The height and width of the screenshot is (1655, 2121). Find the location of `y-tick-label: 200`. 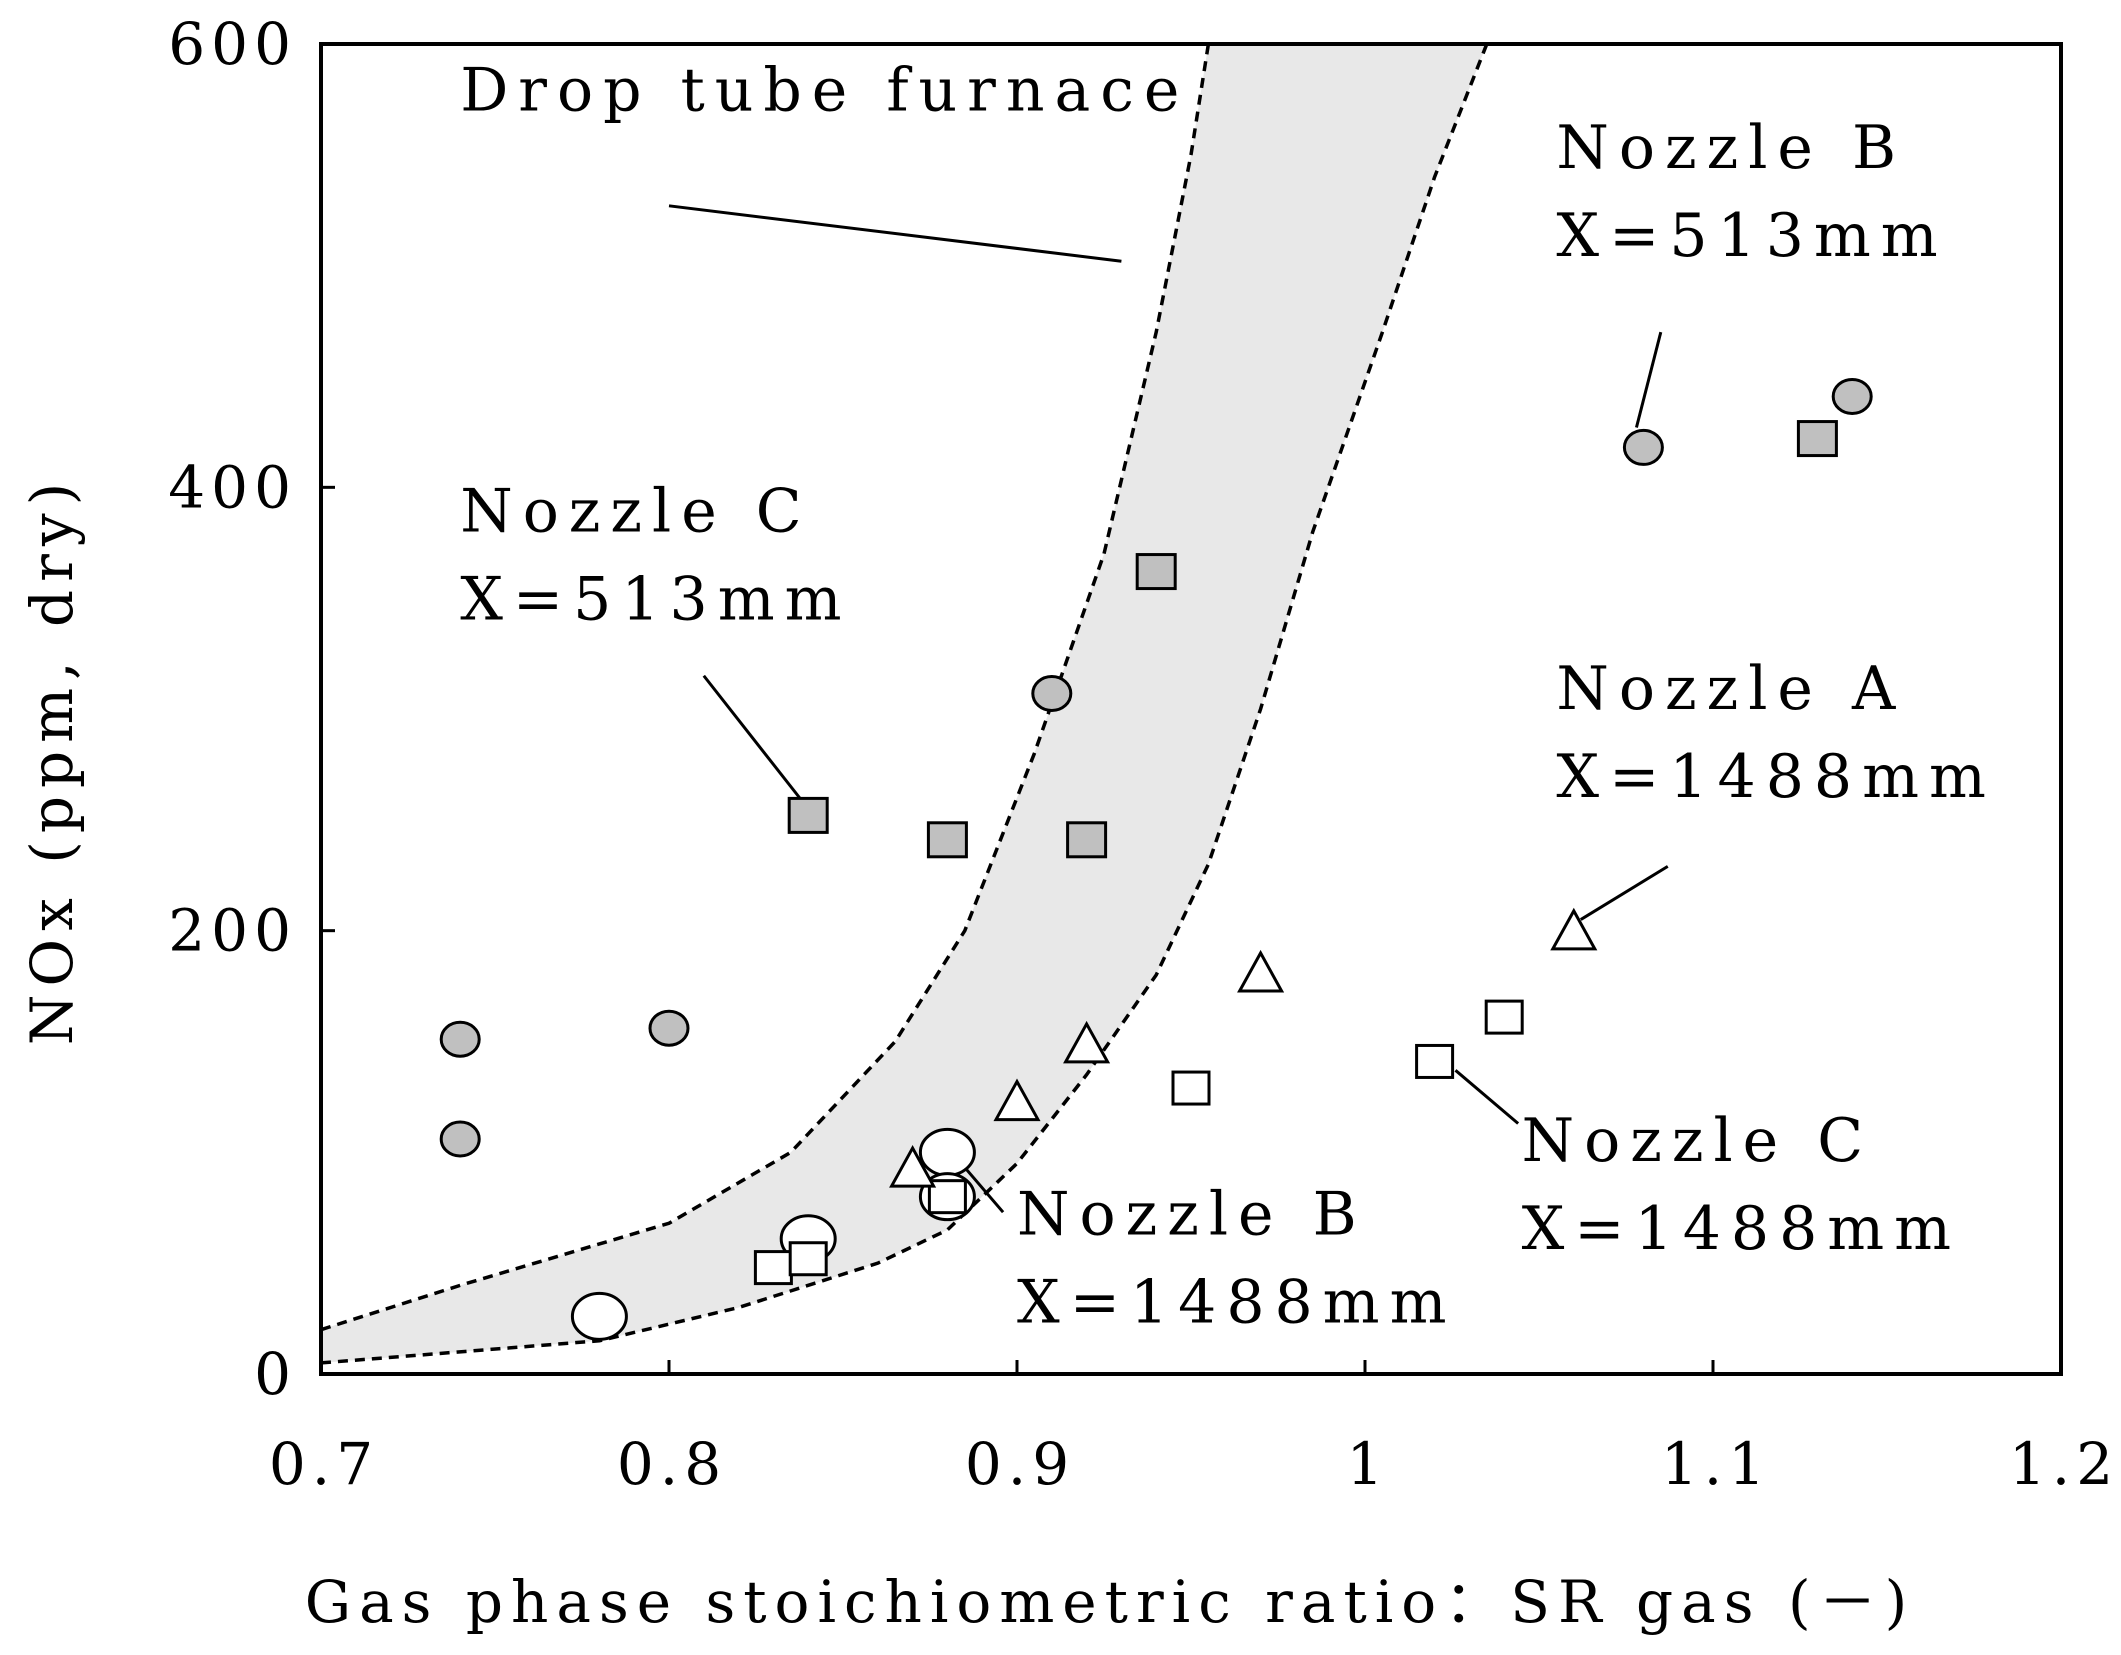

y-tick-label: 200 is located at coordinates (232, 931).